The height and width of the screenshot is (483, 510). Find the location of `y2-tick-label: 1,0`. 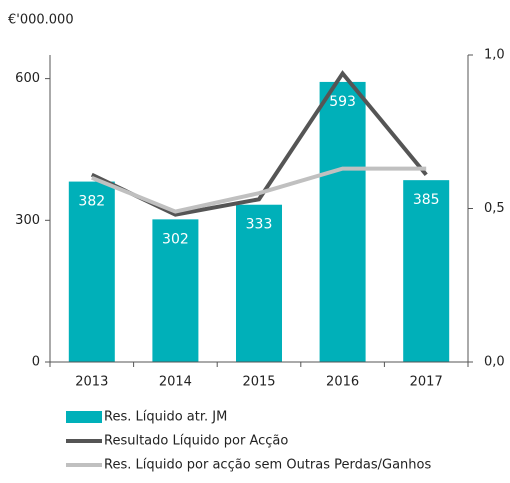

y2-tick-label: 1,0 is located at coordinates (494, 55).